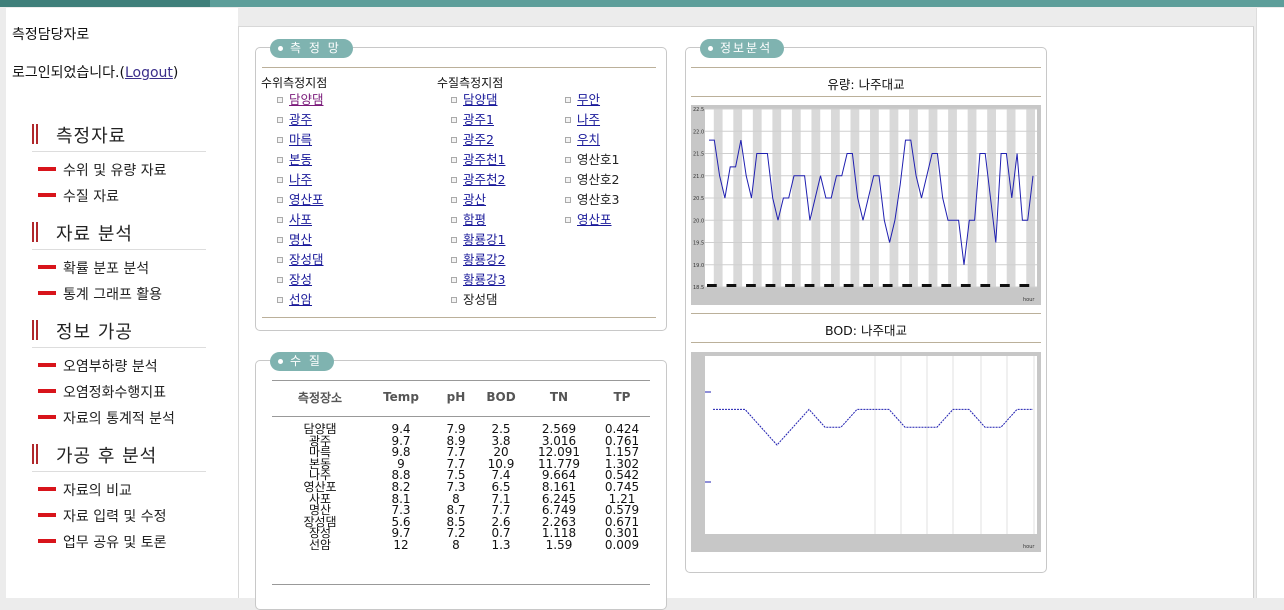 The width and height of the screenshot is (1284, 610). What do you see at coordinates (559, 429) in the screenshot?
I see `table-cell: 2.569` at bounding box center [559, 429].